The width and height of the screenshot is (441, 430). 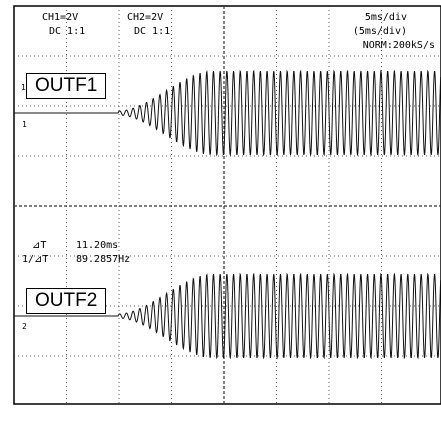 What do you see at coordinates (67, 31) in the screenshot?
I see `ch1-coupling-readout: DC 1:1` at bounding box center [67, 31].